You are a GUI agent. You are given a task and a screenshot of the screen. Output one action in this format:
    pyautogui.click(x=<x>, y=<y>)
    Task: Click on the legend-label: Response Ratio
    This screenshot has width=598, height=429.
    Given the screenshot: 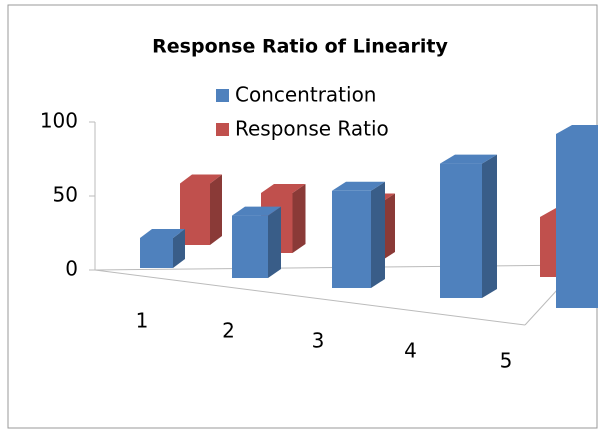 What is the action you would take?
    pyautogui.click(x=312, y=129)
    